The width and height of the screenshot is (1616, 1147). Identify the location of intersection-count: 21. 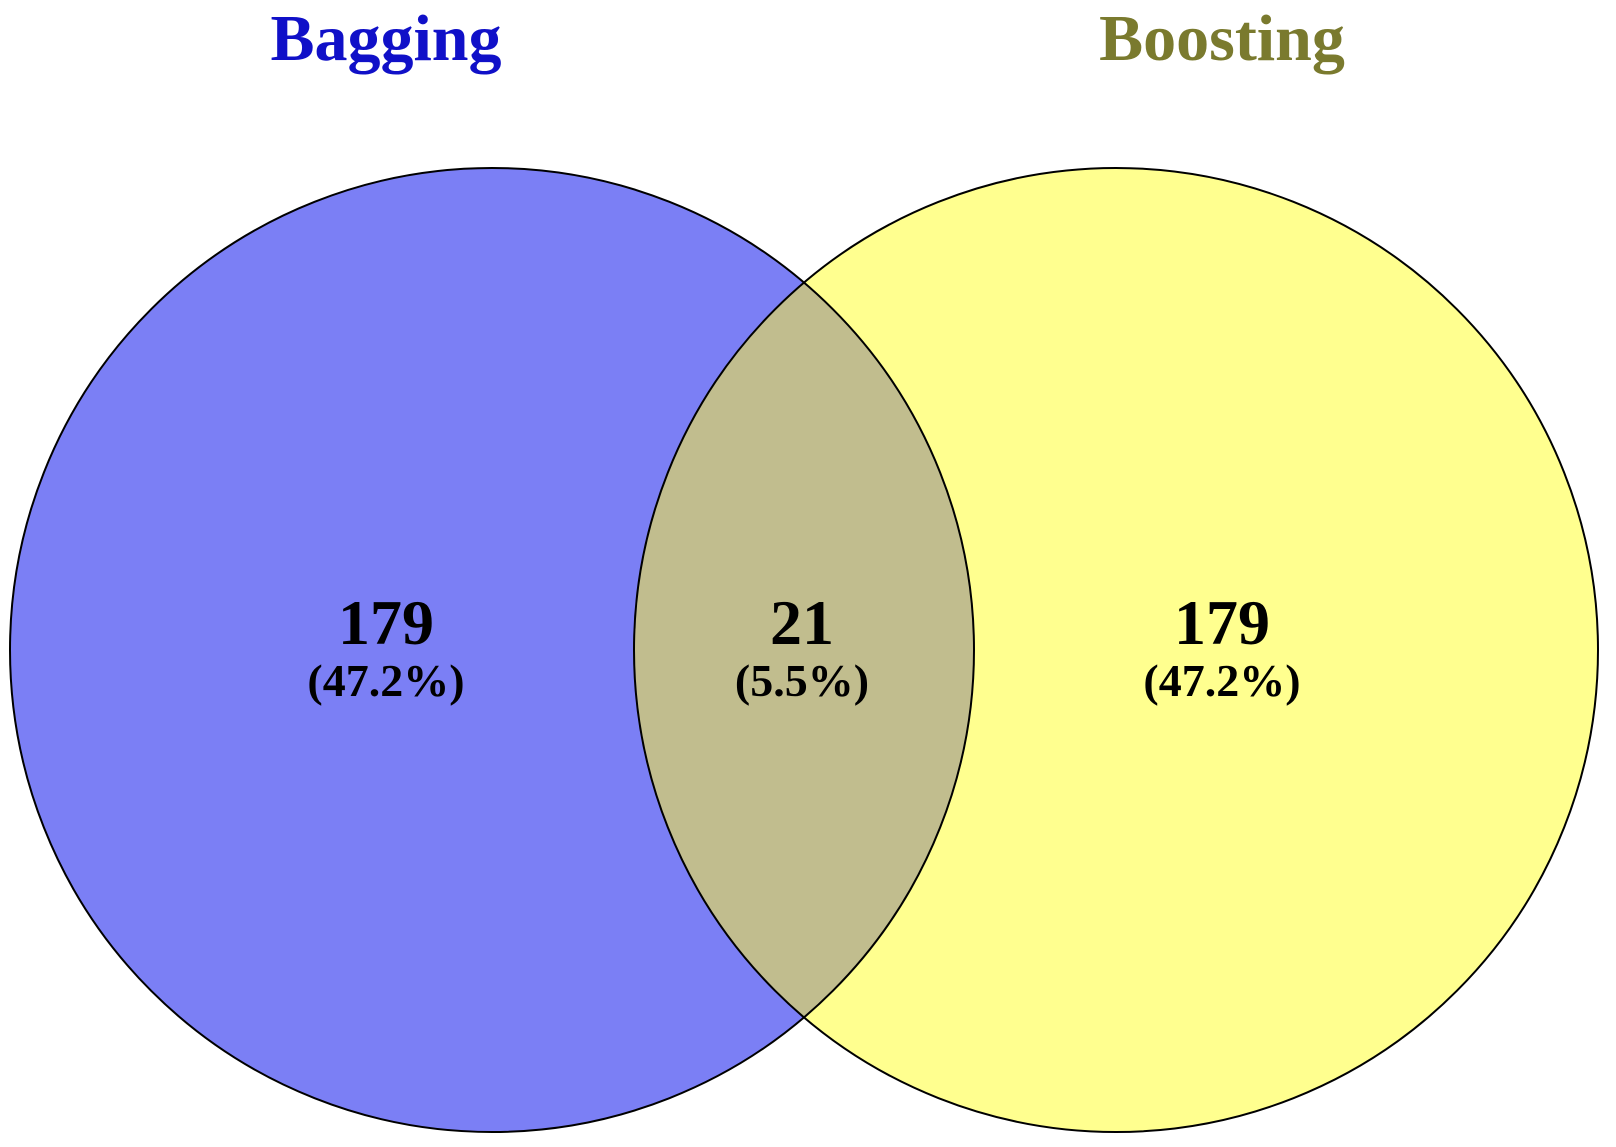
(802, 622).